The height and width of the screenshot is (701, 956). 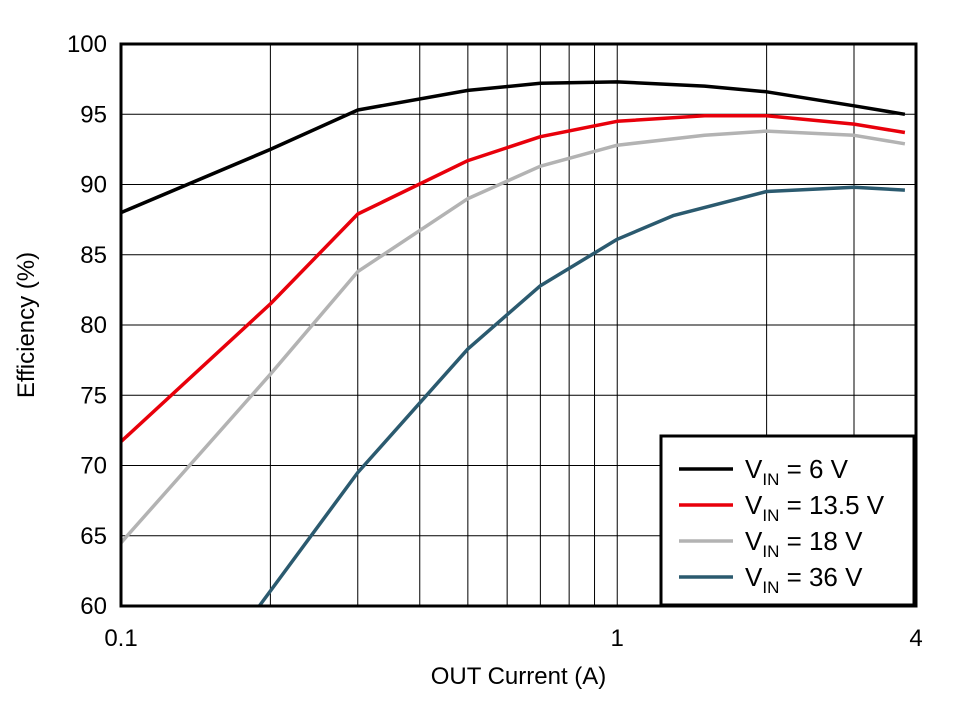 I want to click on x-tick-labels: 0.1 1 4, so click(x=513, y=638).